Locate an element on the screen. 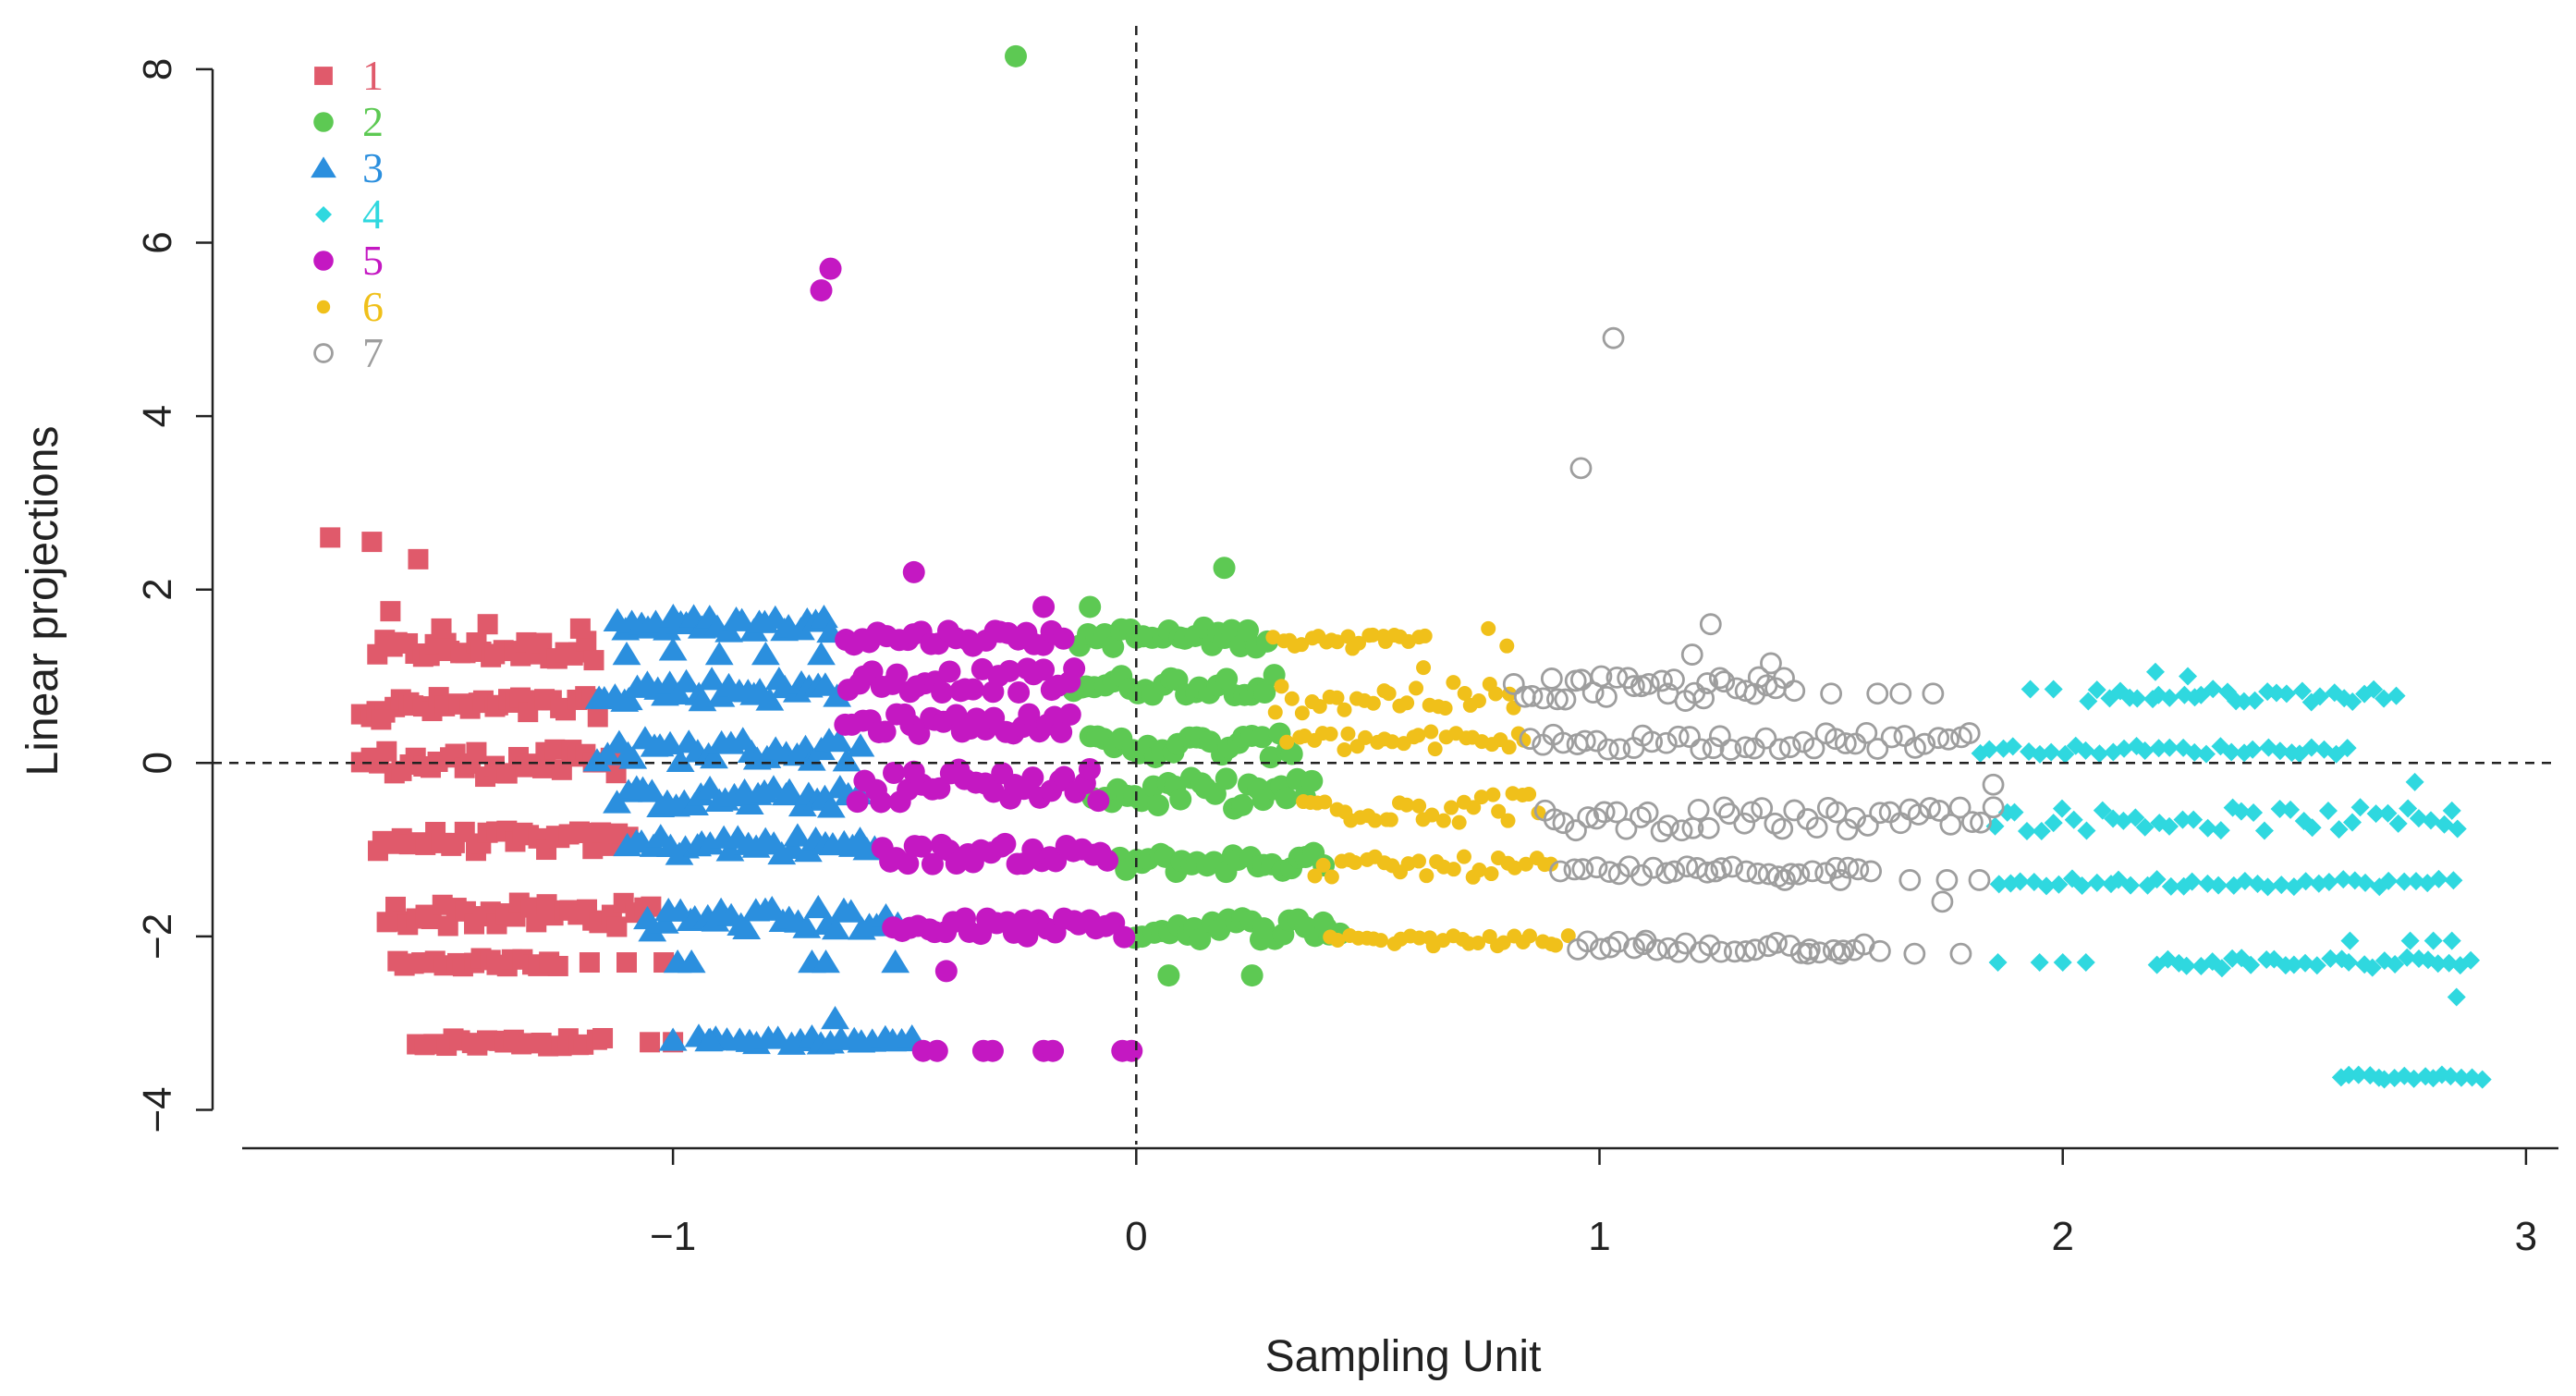 The width and height of the screenshot is (2576, 1396). legend-label: 6 is located at coordinates (373, 306).